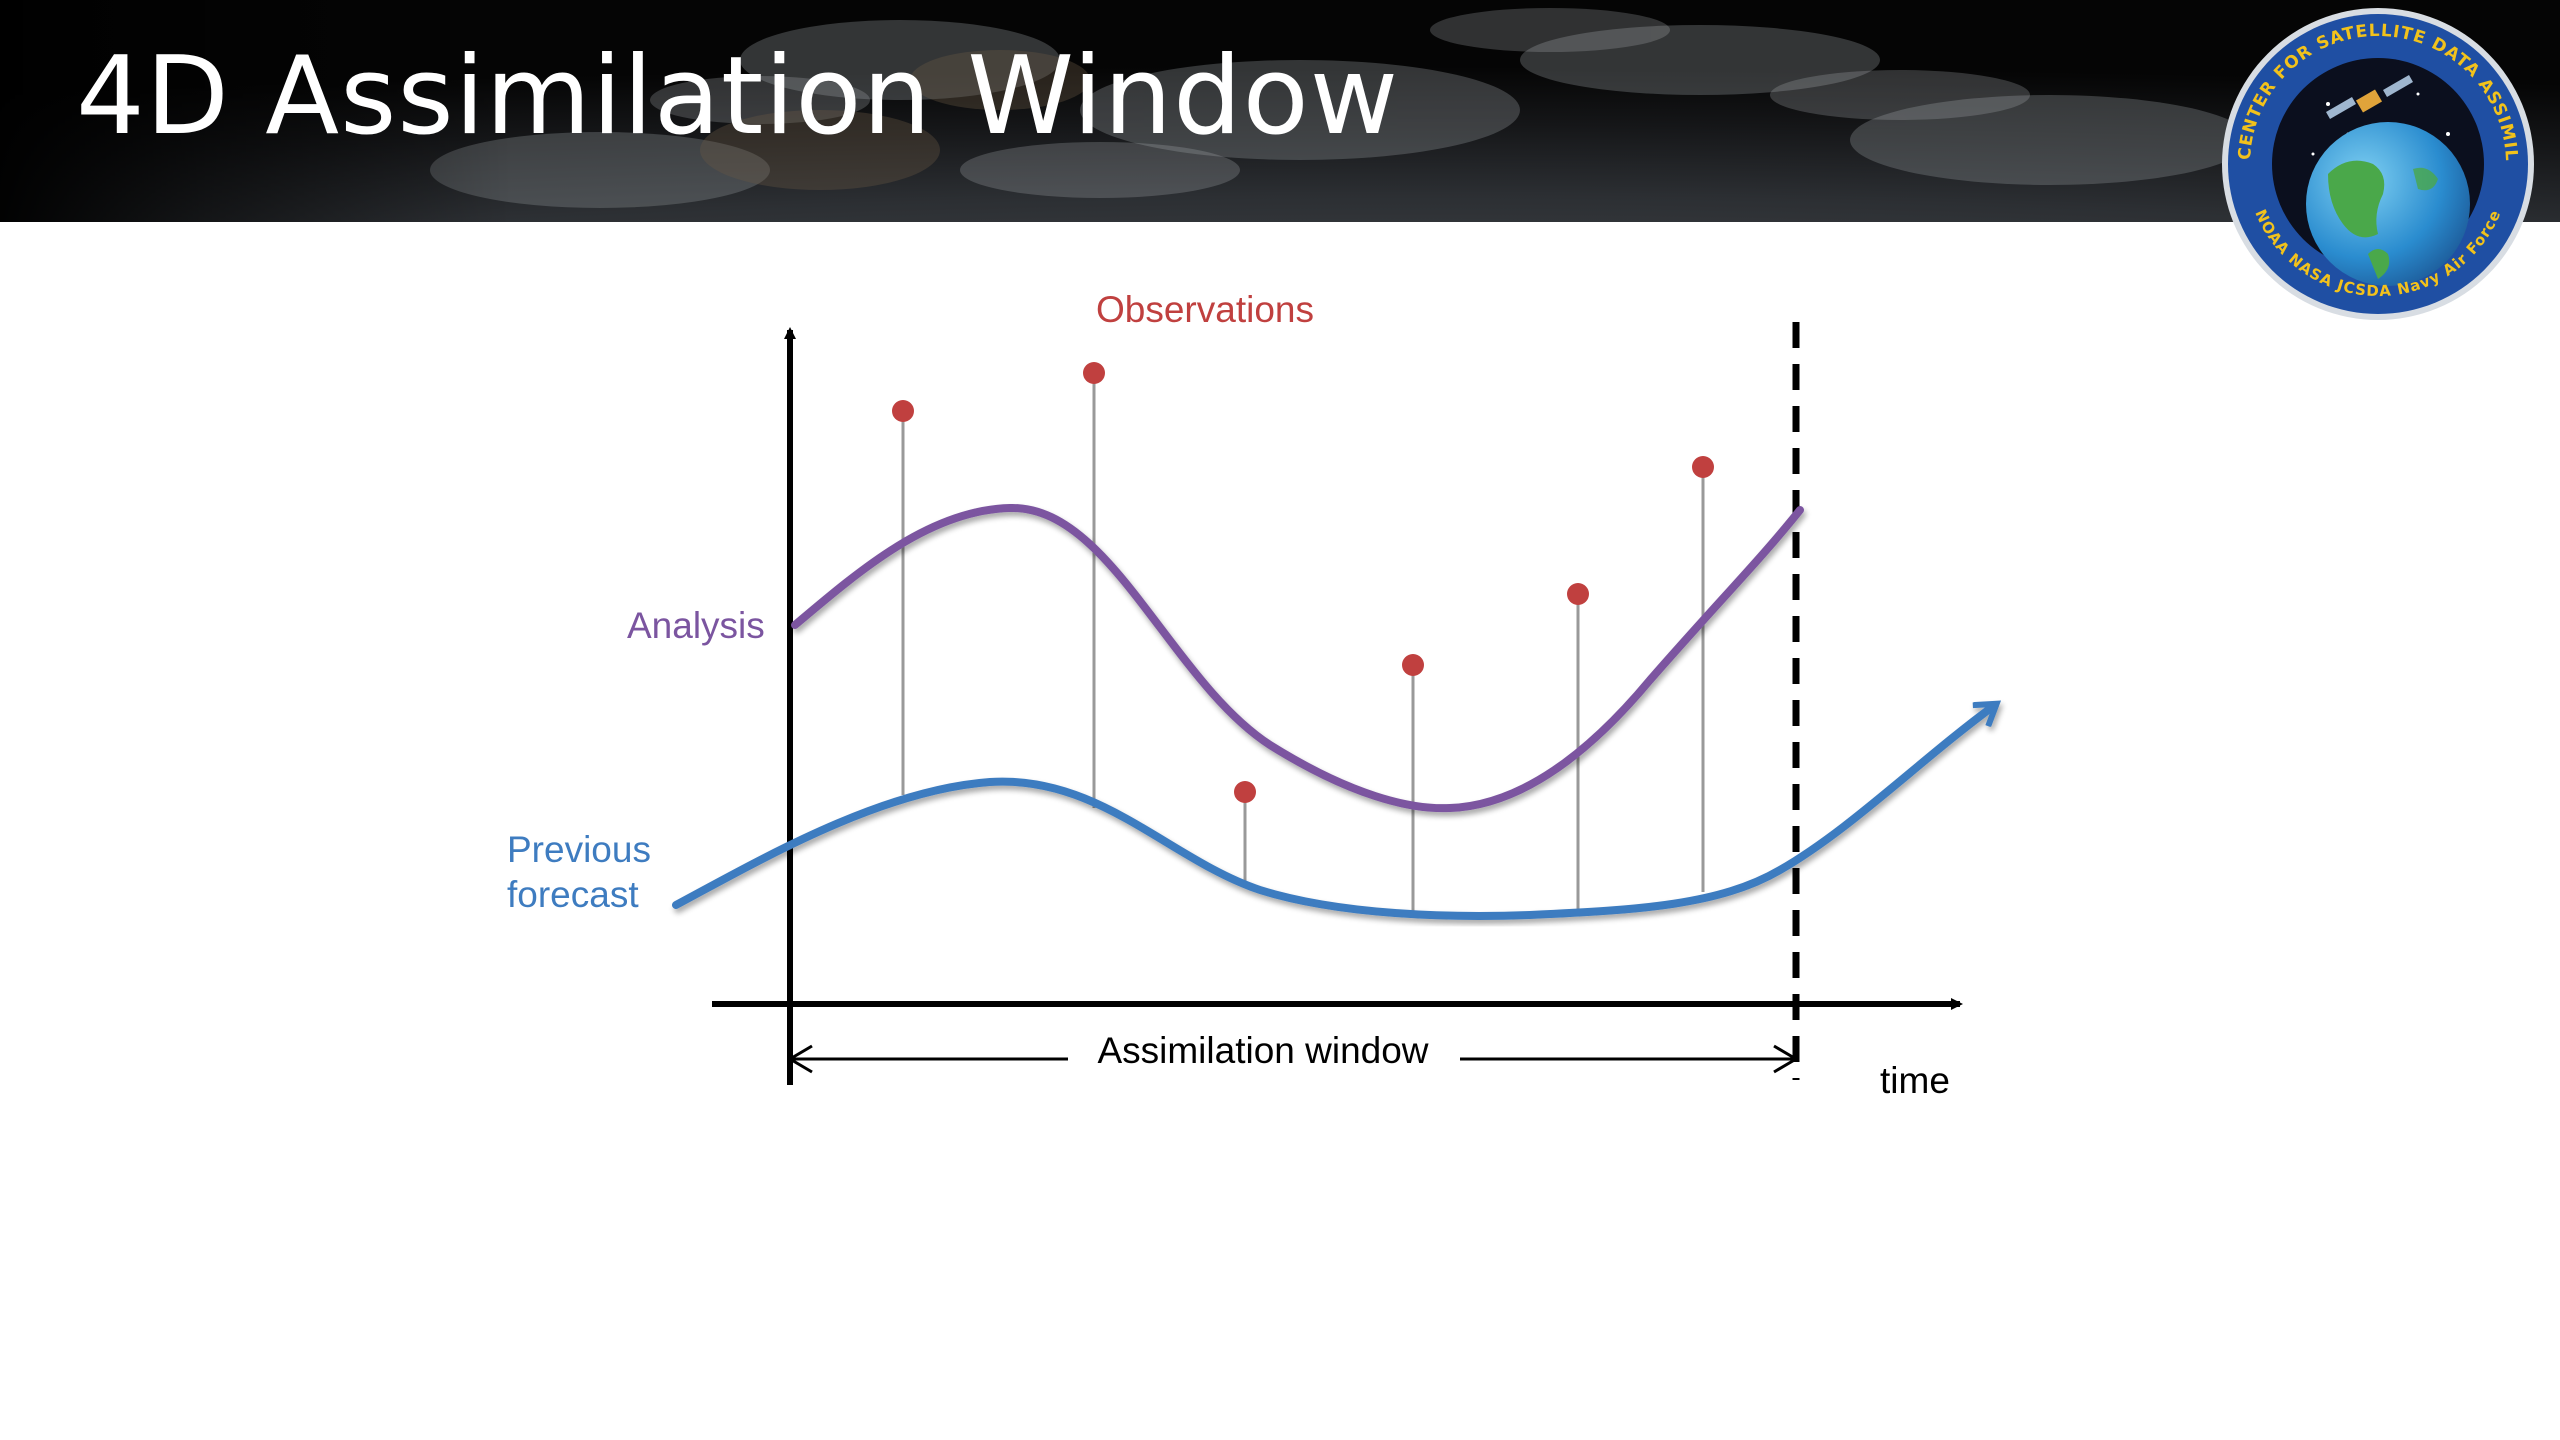 This screenshot has height=1440, width=2560. What do you see at coordinates (579, 849) in the screenshot?
I see `previous-forecast-label-line1: Previous` at bounding box center [579, 849].